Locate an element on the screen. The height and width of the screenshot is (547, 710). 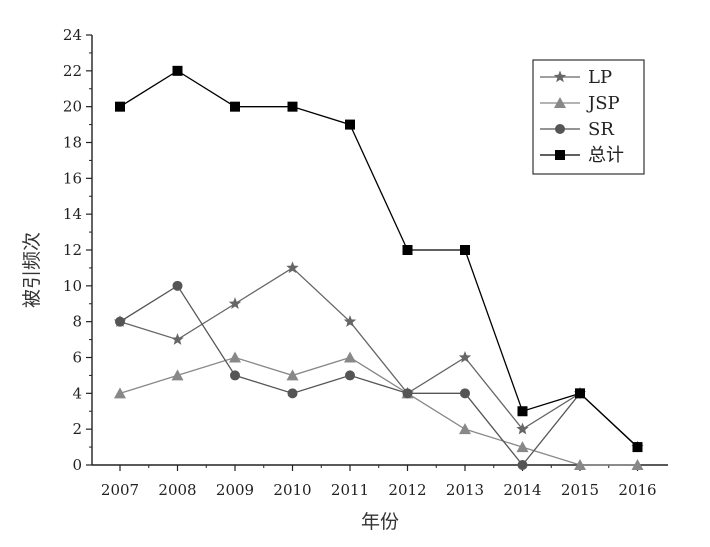
x-tick-label: 2014 is located at coordinates (522, 490).